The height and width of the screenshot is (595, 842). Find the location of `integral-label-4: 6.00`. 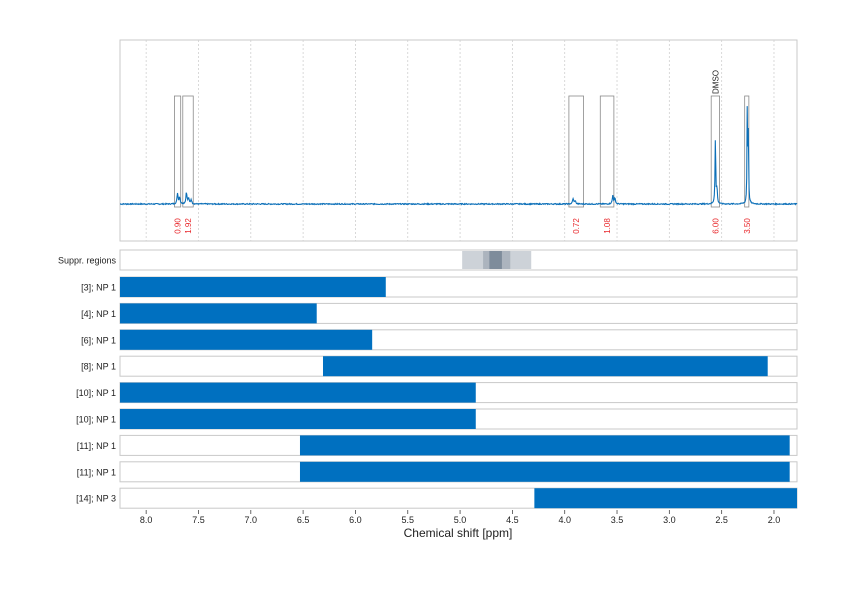

integral-label-4: 6.00 is located at coordinates (715, 226).